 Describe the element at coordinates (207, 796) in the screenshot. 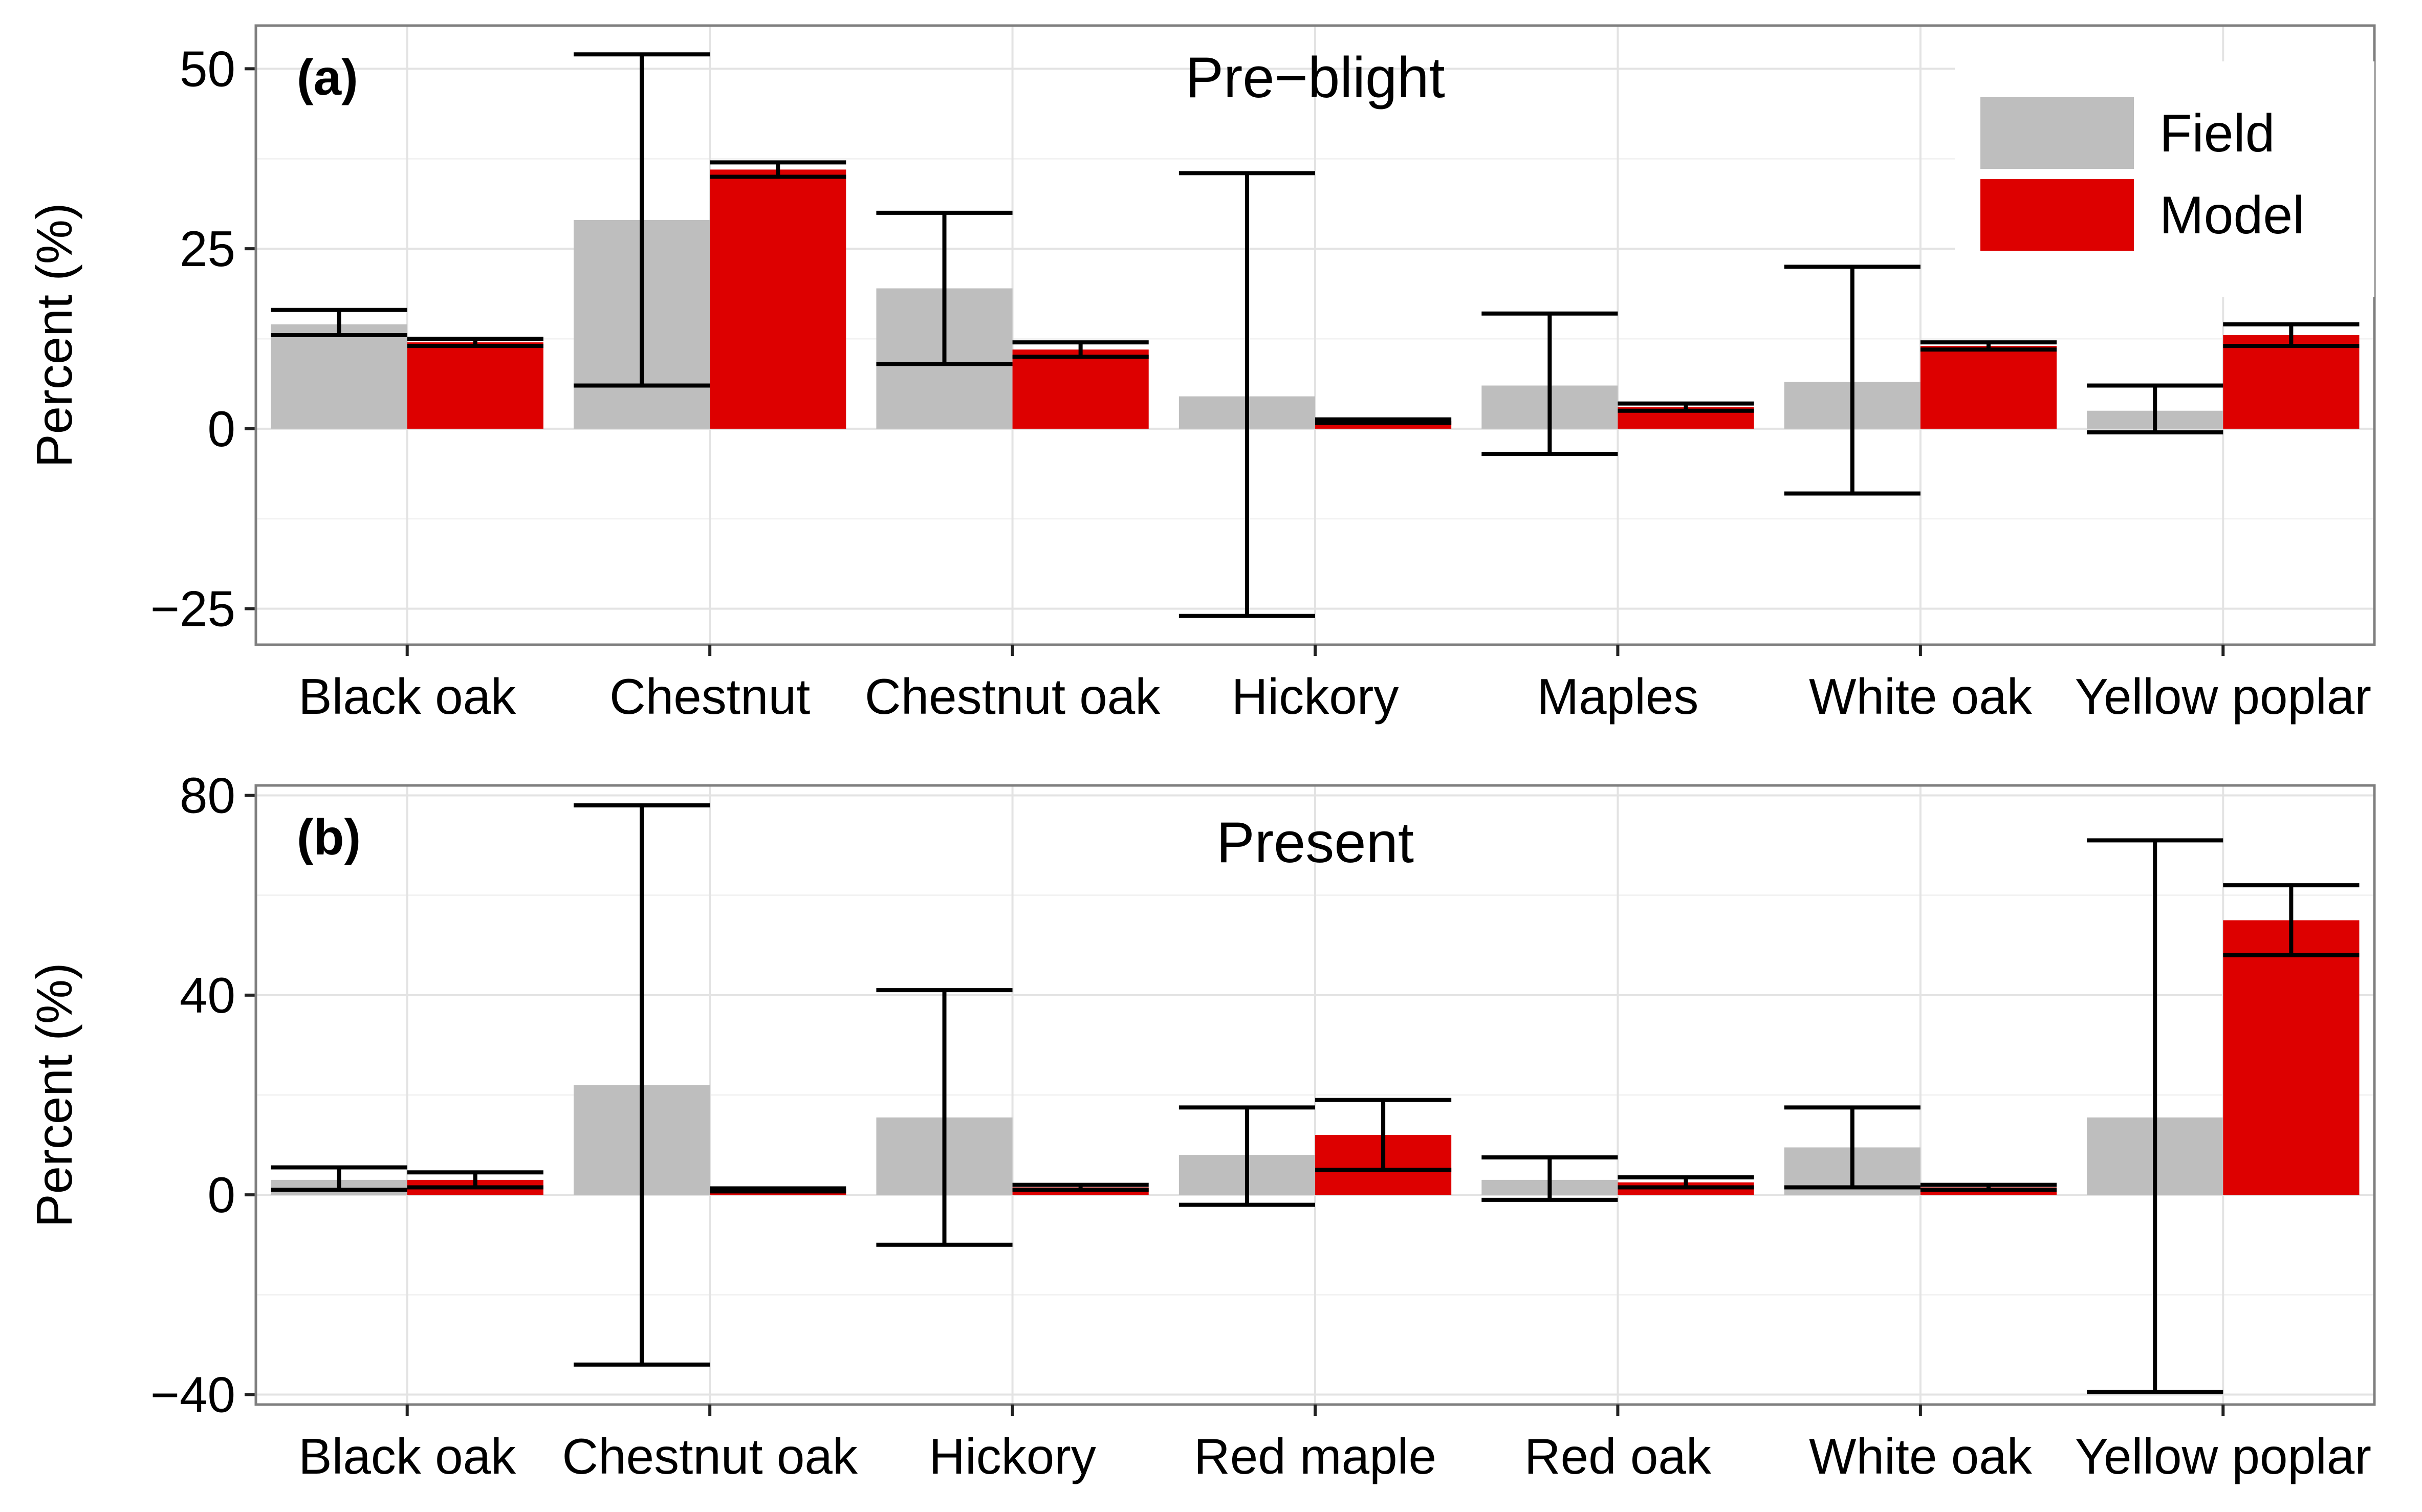

I see `y-tick-label: 80` at that location.